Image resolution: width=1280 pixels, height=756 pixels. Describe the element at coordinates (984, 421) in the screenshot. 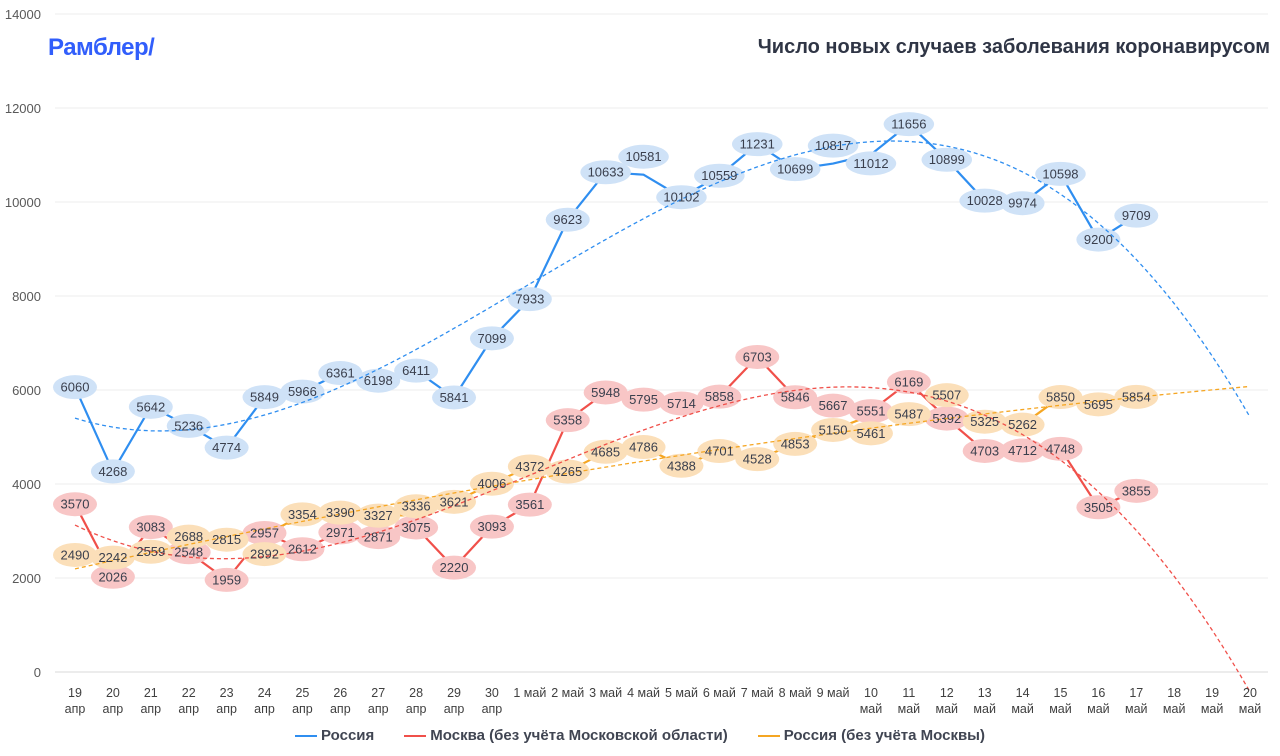

I see `data-label-text: 5325` at that location.